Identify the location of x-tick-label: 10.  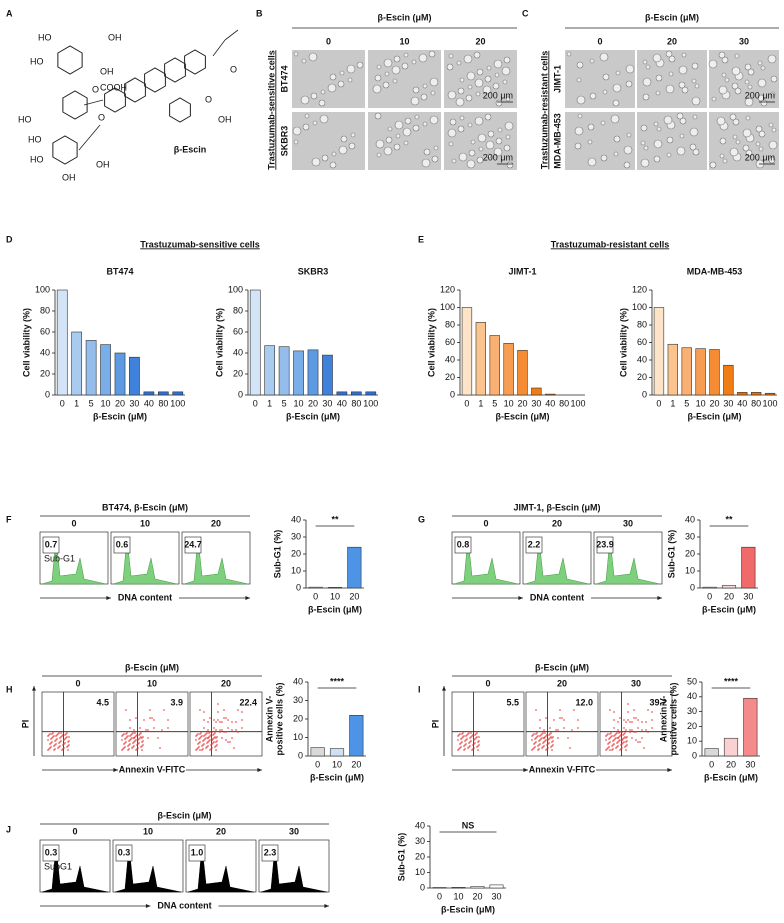
(509, 403).